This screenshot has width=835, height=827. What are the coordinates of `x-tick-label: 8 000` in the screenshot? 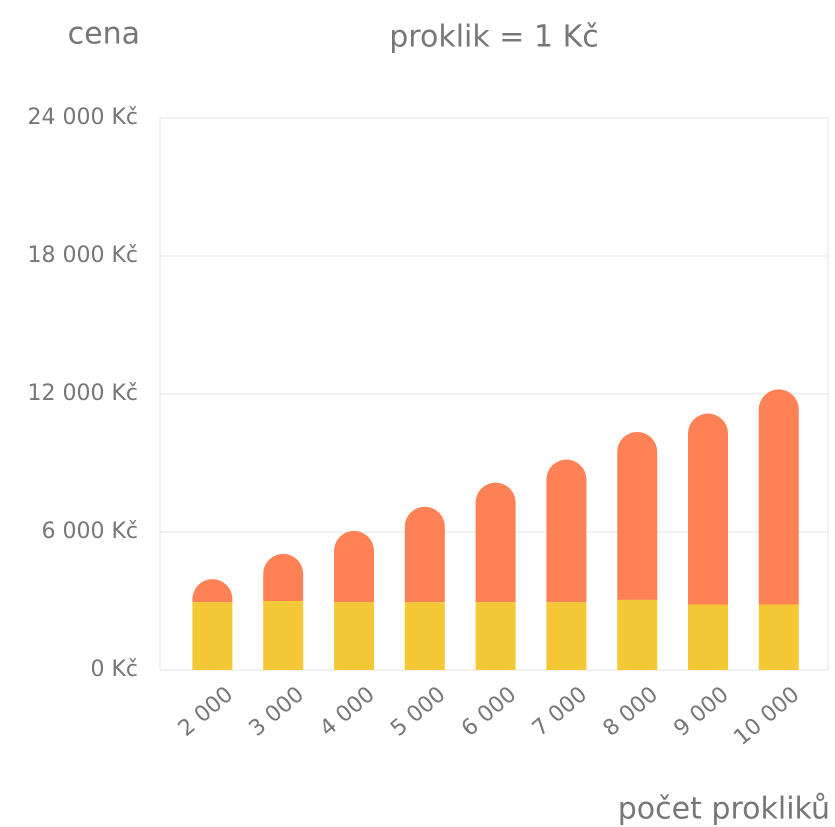 It's located at (631, 712).